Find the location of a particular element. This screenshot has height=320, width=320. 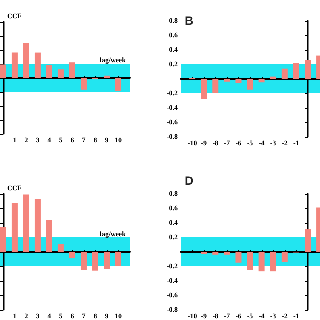

chart-title: B is located at coordinates (189, 21).